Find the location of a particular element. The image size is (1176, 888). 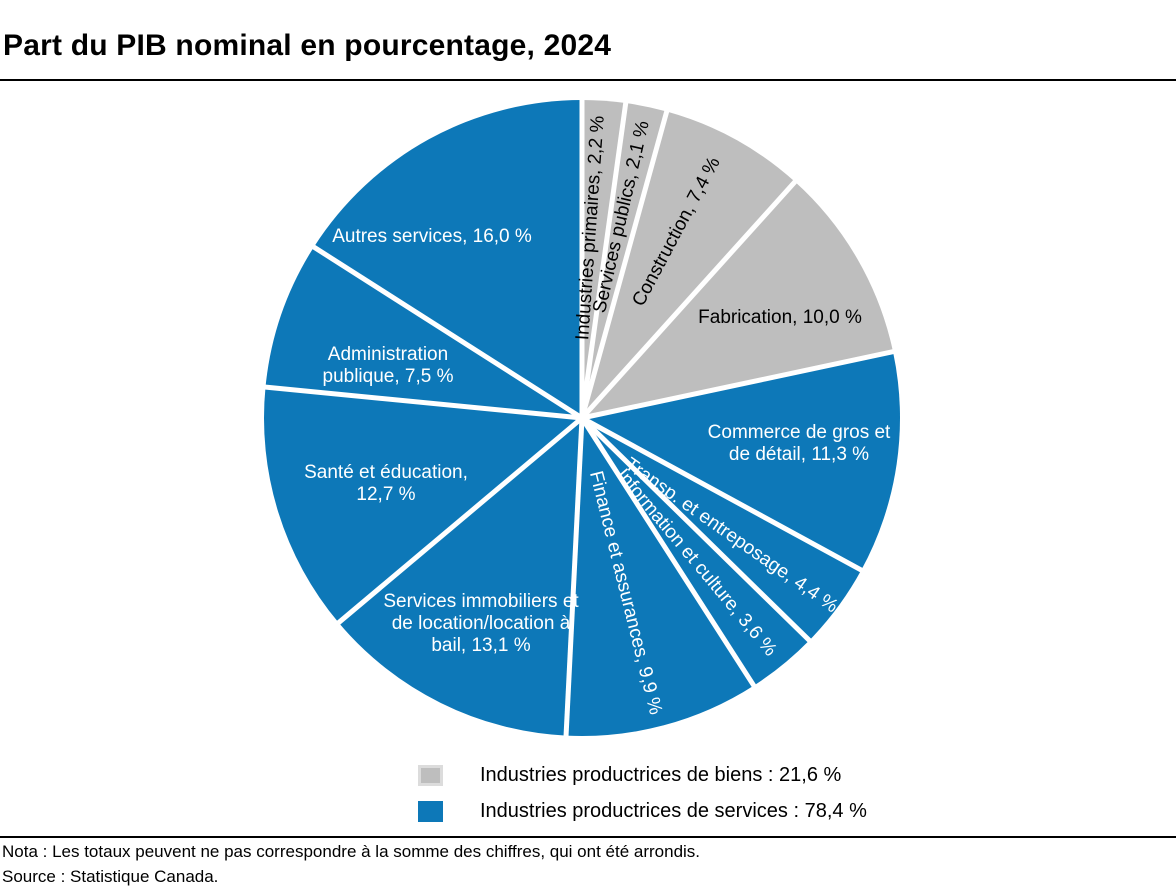

slice-label-fabrication: Fabrication, 10,0 % is located at coordinates (780, 317).